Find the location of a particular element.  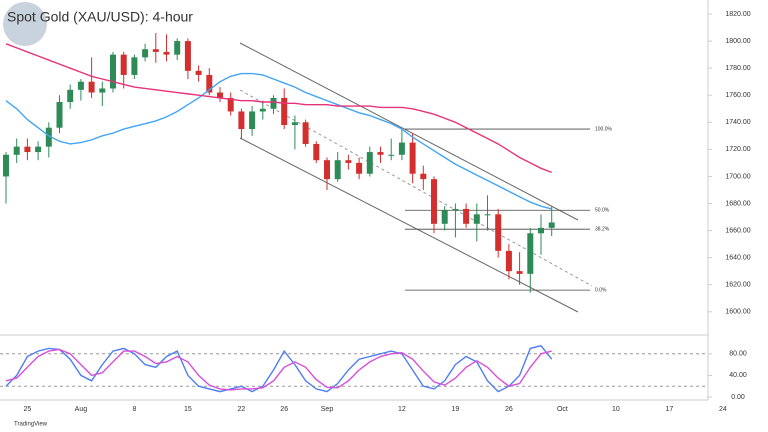

y-tick-label: 1700.00 is located at coordinates (737, 176).